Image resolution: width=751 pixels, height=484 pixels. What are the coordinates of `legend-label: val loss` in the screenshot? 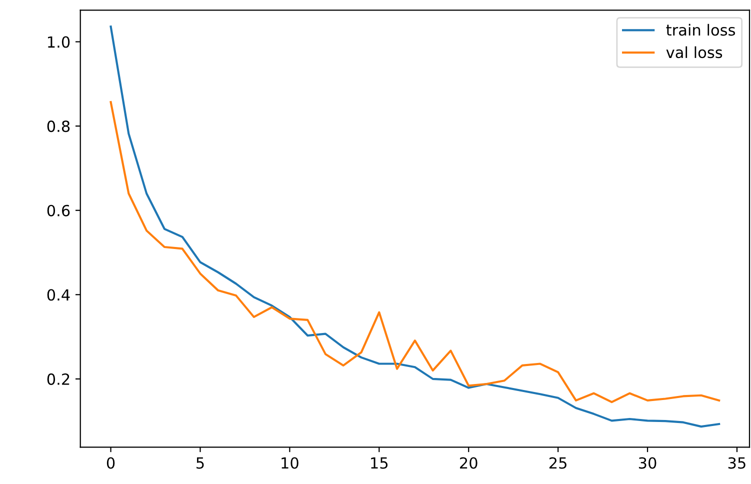 It's located at (694, 52).